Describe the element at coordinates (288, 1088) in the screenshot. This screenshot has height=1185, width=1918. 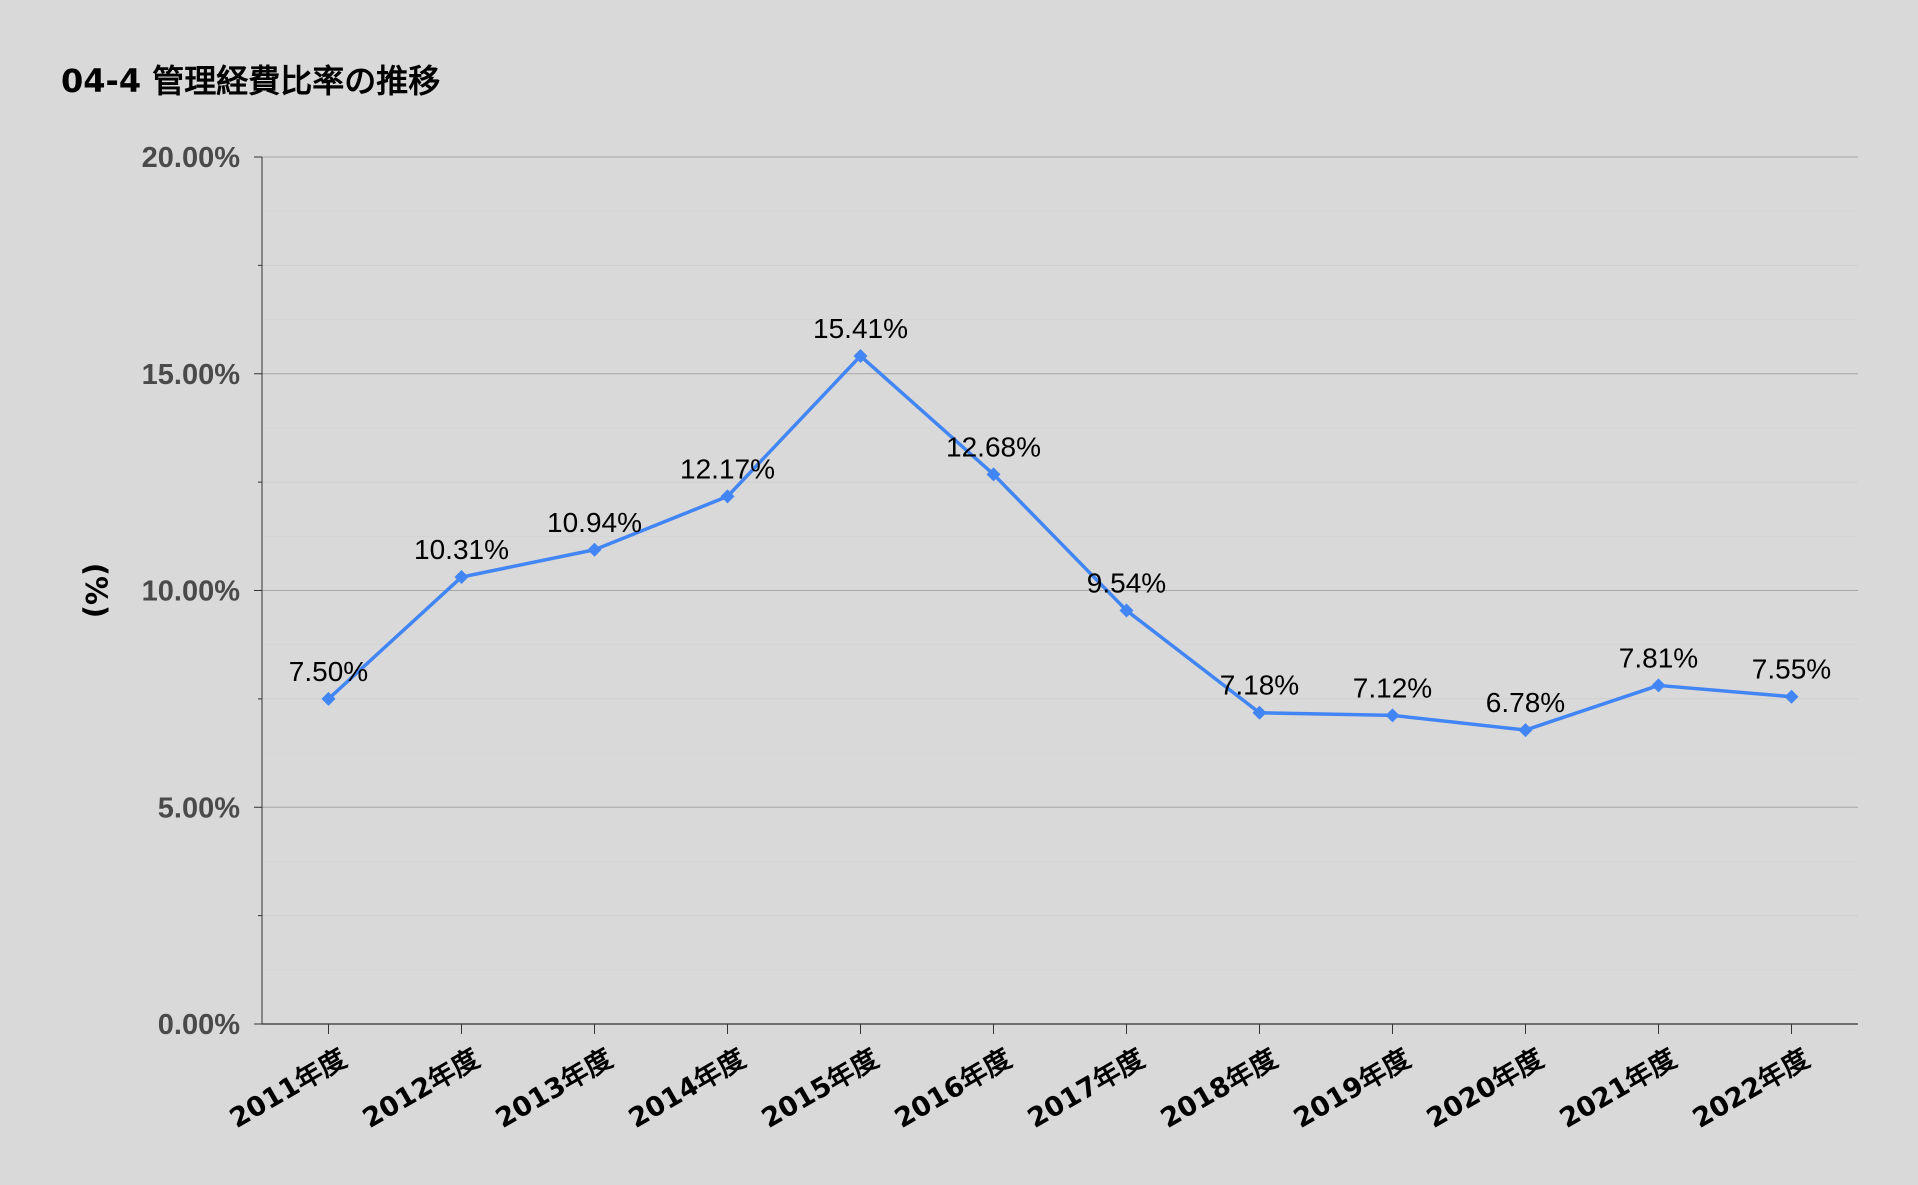
I see `x-tick-label: 2011年度` at that location.